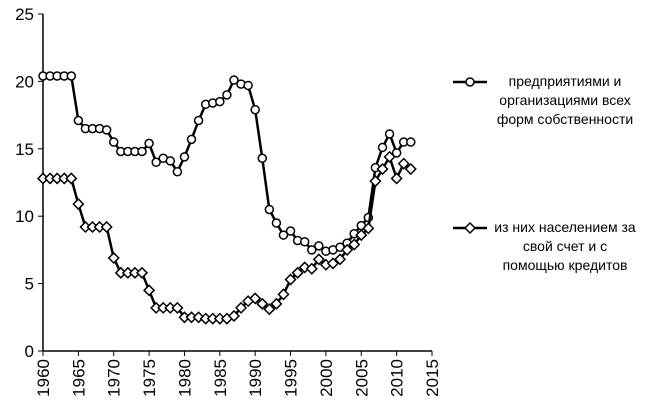  I want to click on x-tick-label: 1965, so click(78, 378).